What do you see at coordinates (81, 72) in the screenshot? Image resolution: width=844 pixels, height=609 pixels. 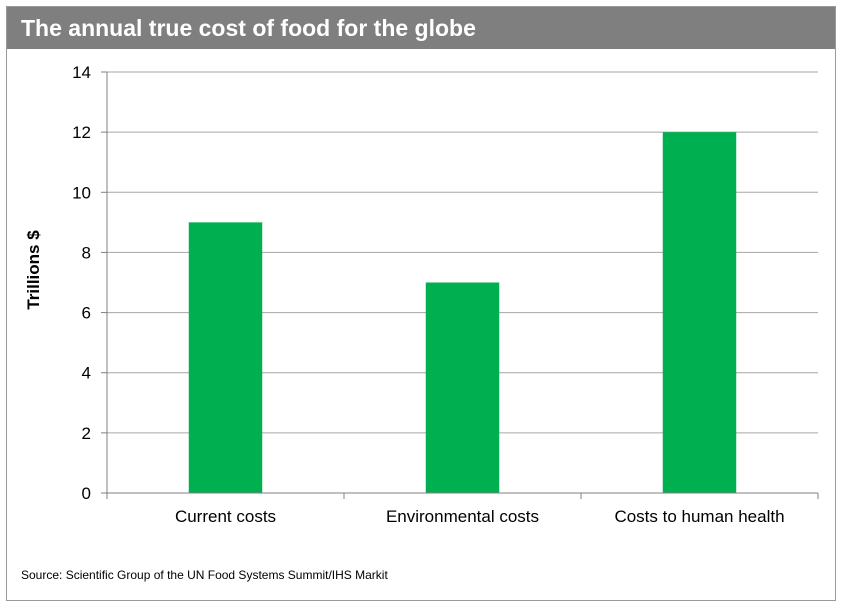 I see `y-tick-label: 14` at bounding box center [81, 72].